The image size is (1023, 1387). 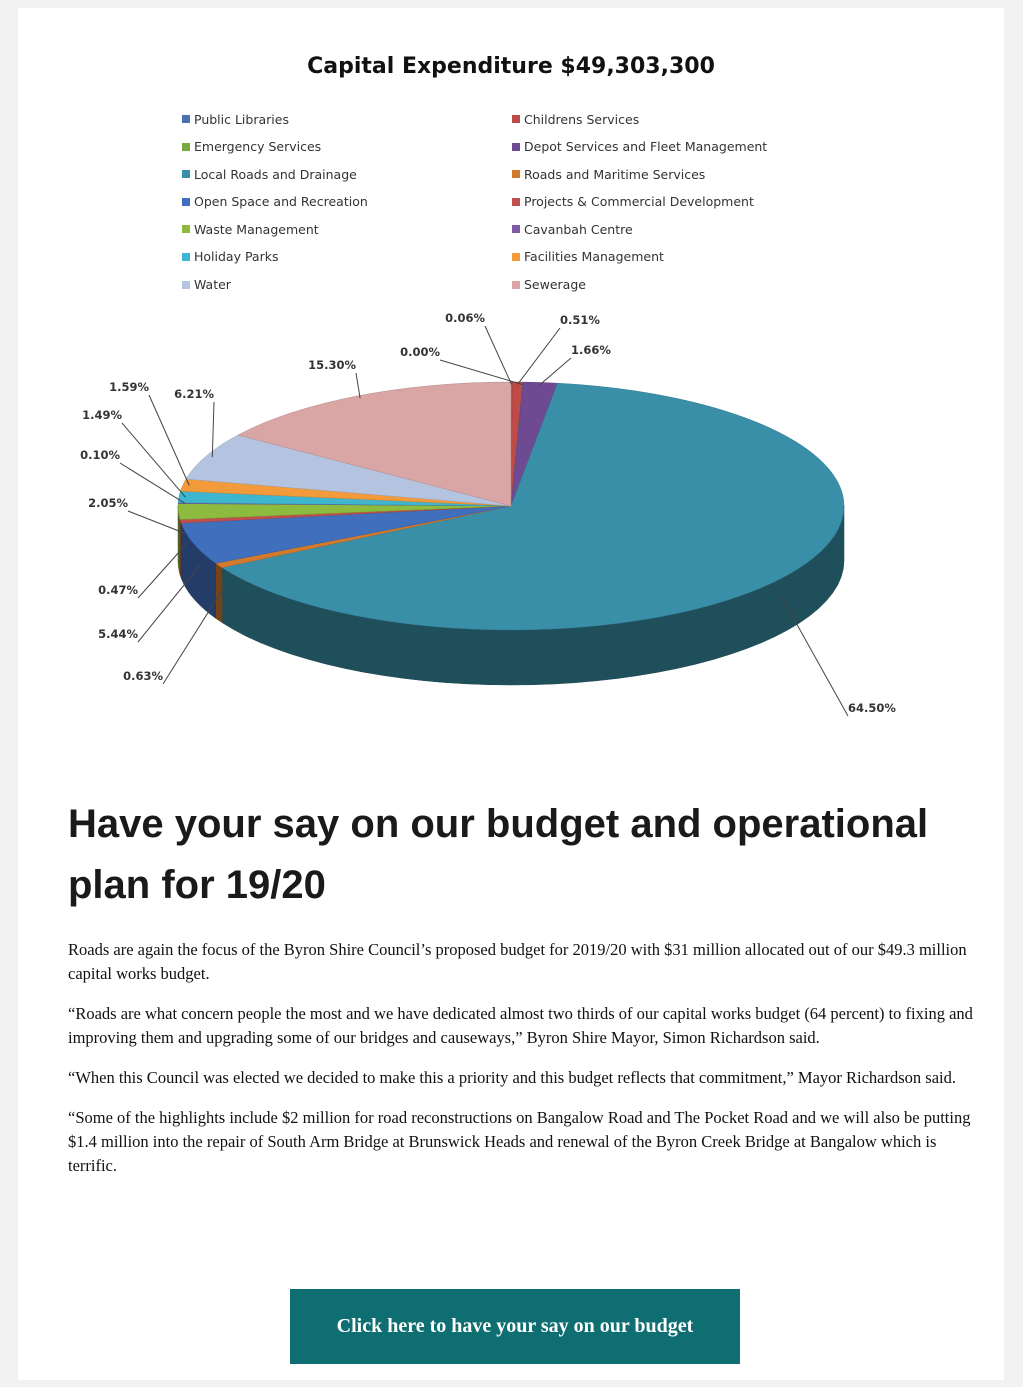 I want to click on legend-label: Local Roads and Drainage, so click(x=275, y=174).